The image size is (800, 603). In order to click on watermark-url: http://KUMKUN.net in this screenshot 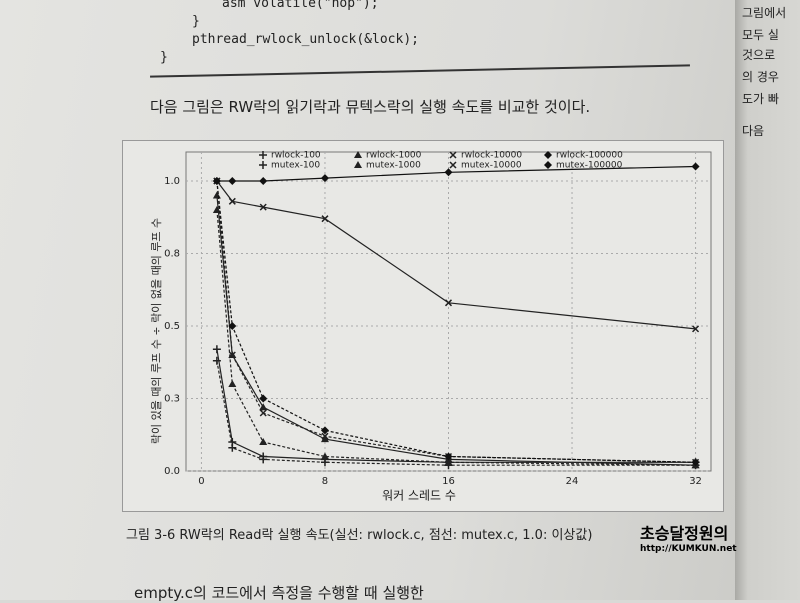, I will do `click(688, 549)`.